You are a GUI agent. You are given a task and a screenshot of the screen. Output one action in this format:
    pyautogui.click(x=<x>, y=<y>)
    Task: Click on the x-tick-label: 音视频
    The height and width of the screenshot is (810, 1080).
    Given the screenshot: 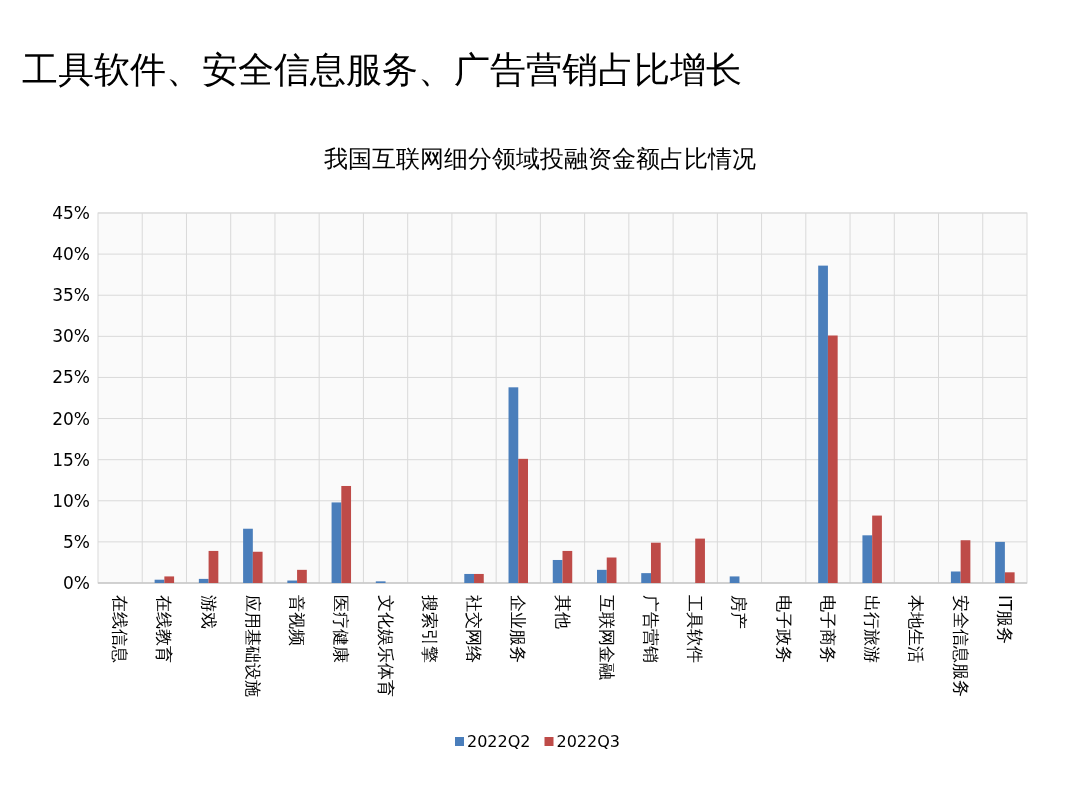 What is the action you would take?
    pyautogui.click(x=297, y=620)
    